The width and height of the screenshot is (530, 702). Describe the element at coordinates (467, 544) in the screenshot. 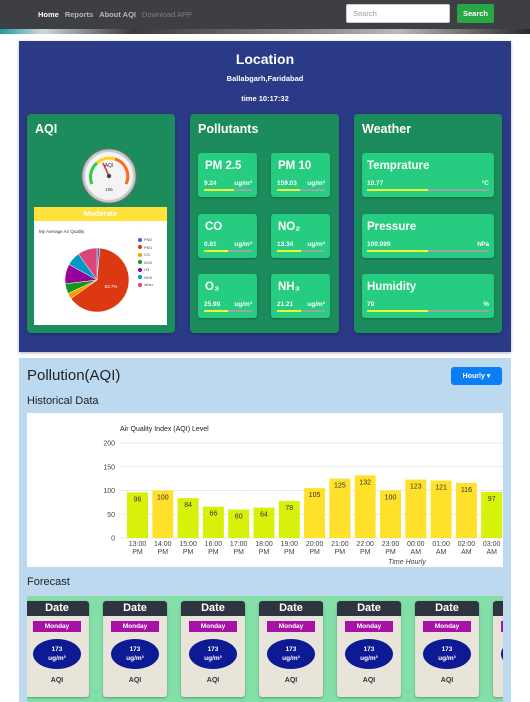

I see `x-tick-label: 02:00` at that location.